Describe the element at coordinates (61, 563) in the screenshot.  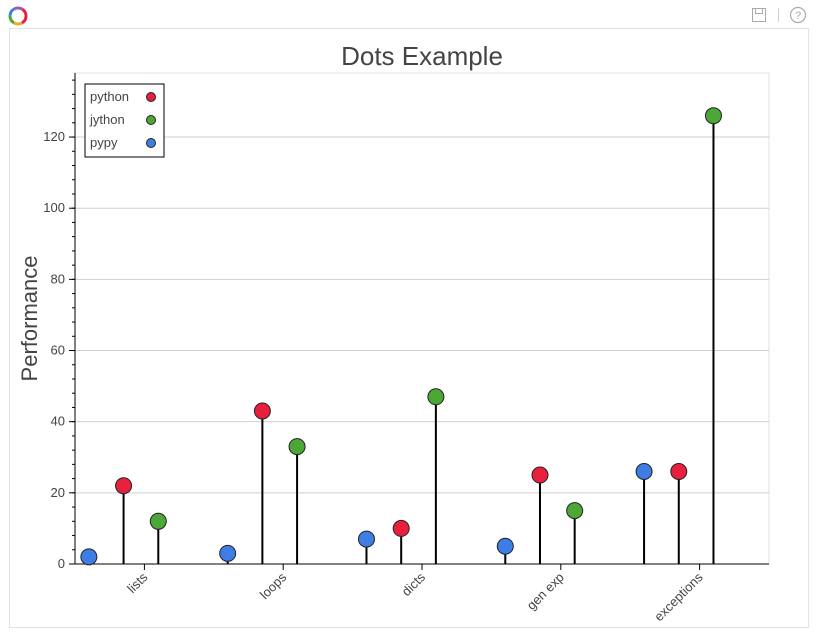
I see `y-tick-label: 0` at that location.